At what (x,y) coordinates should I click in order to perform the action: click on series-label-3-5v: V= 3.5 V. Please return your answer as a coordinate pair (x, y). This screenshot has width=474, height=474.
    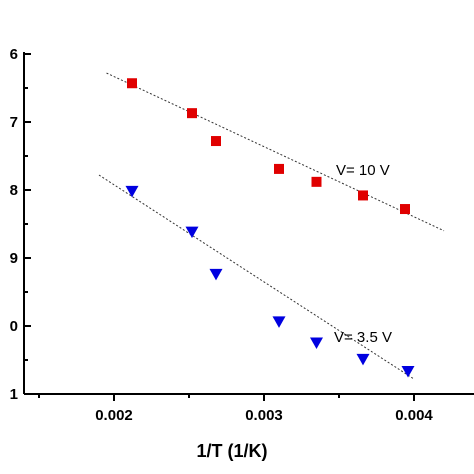
    Looking at the image, I should click on (363, 337).